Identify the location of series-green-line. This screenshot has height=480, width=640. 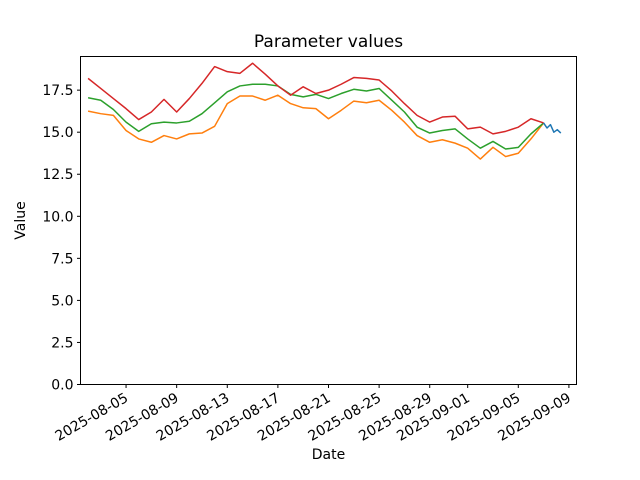
(316, 116).